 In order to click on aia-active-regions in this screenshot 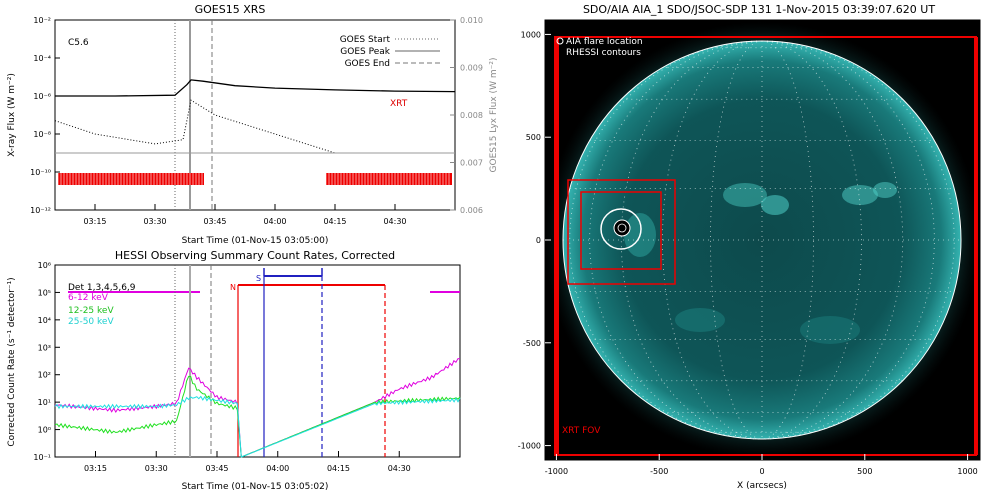, I will do `click(760, 263)`.